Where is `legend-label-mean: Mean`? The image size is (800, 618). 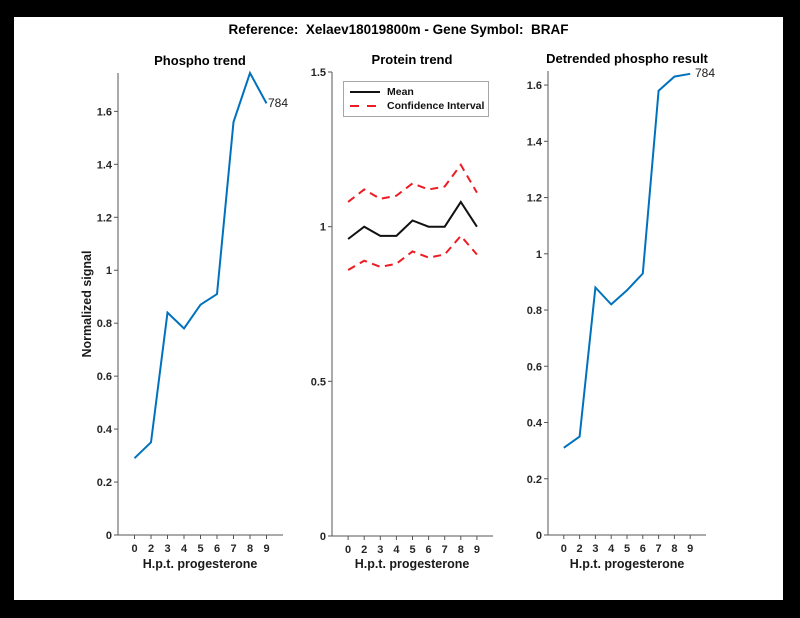
legend-label-mean: Mean is located at coordinates (400, 91).